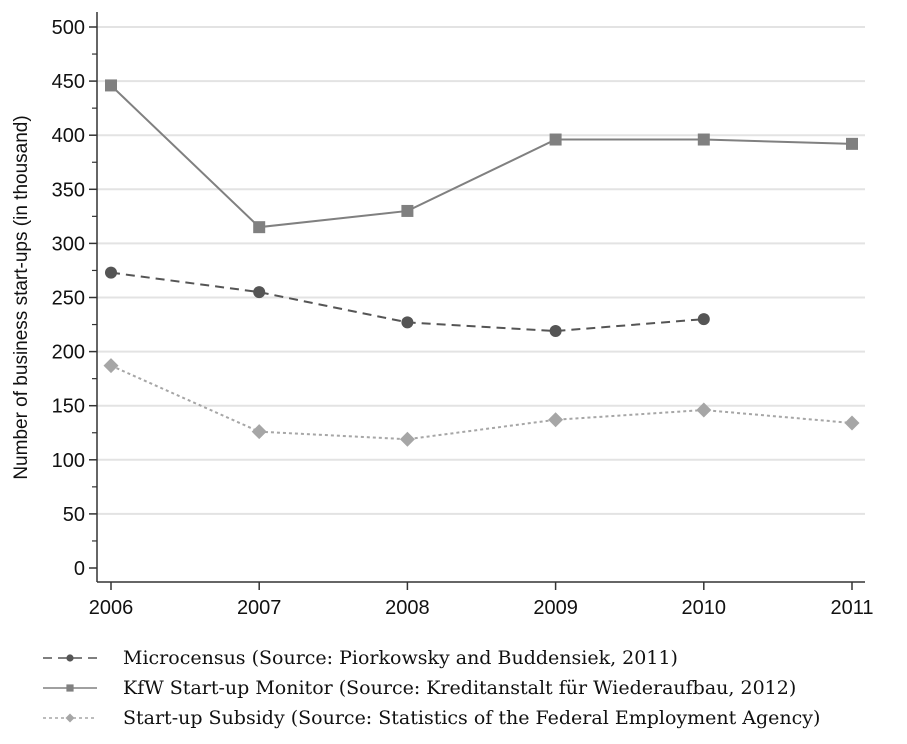 The height and width of the screenshot is (744, 907). I want to click on x-tick-label: 2006, so click(111, 608).